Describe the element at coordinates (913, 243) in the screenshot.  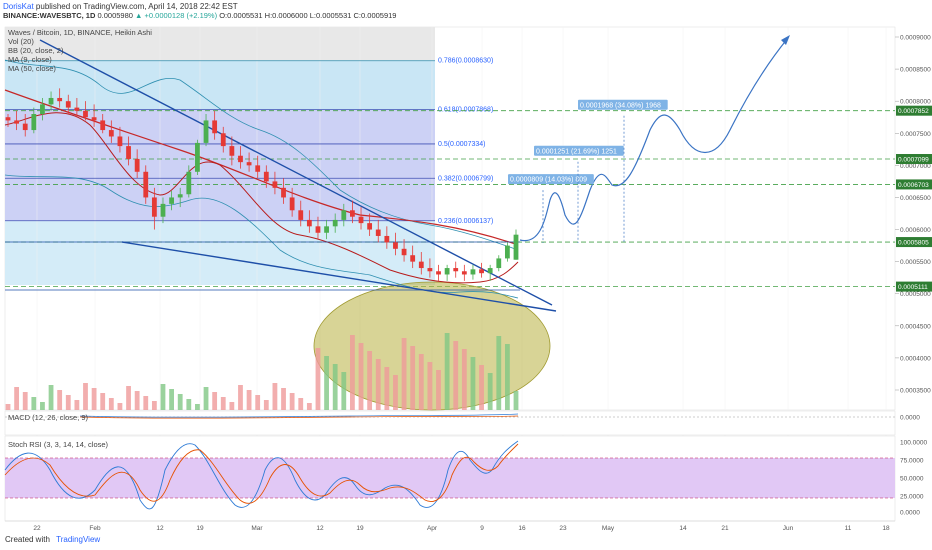
I see `price-tag-label: 0.0005805` at that location.